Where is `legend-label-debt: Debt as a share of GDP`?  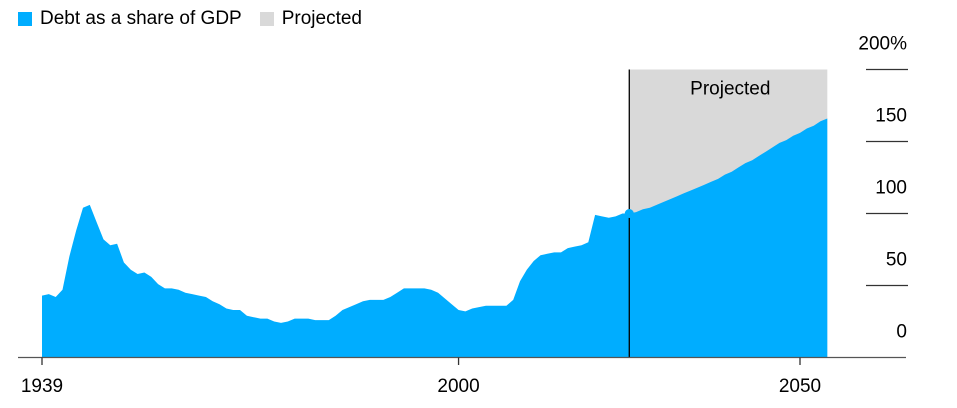 legend-label-debt: Debt as a share of GDP is located at coordinates (141, 18).